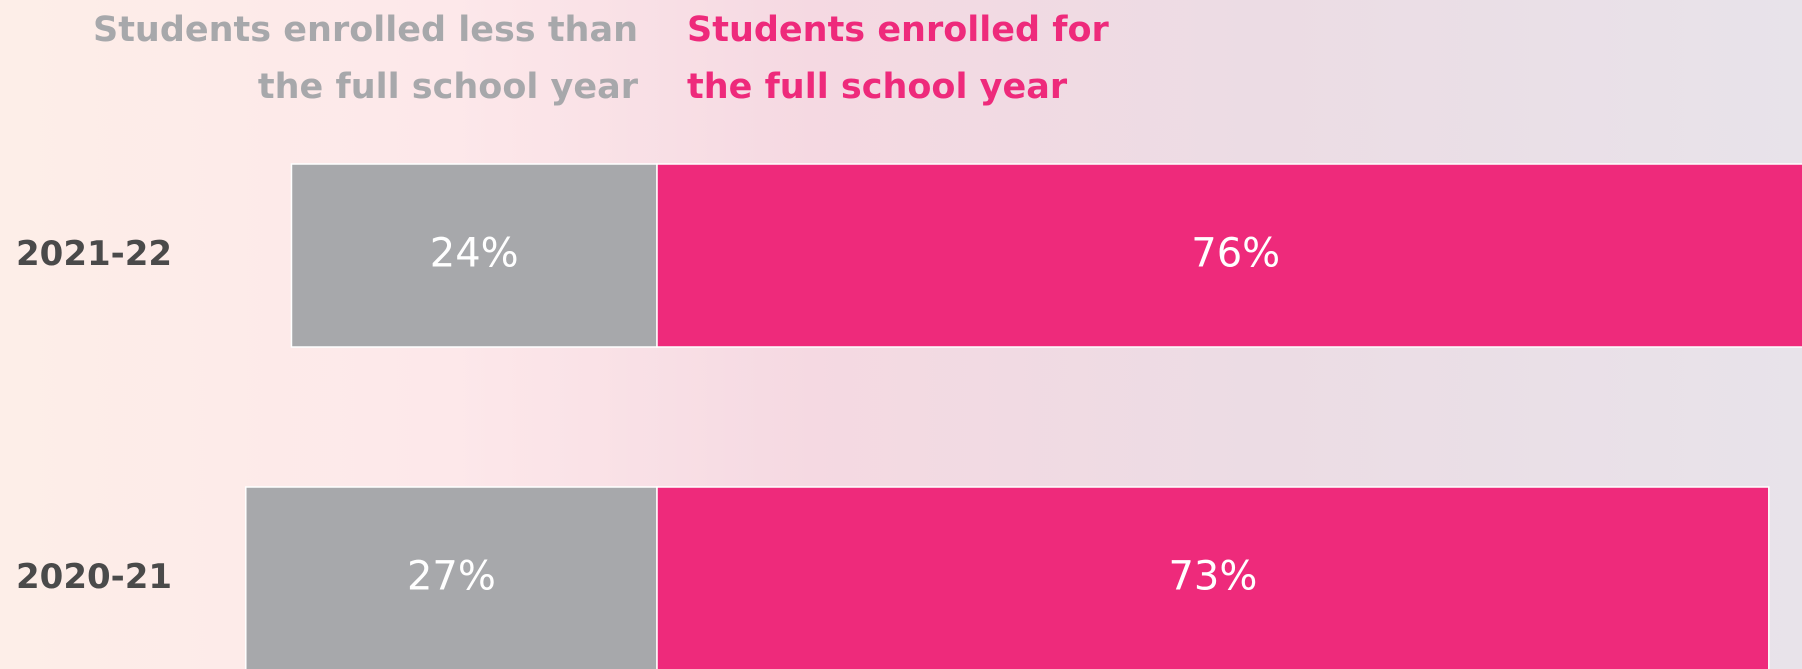  I want to click on value-label: 24%, so click(474, 254).